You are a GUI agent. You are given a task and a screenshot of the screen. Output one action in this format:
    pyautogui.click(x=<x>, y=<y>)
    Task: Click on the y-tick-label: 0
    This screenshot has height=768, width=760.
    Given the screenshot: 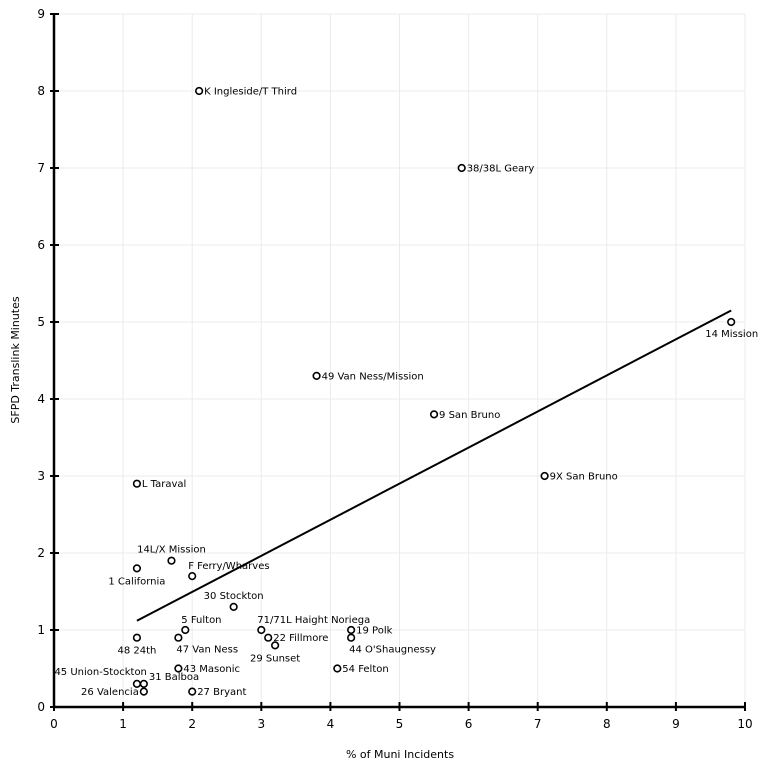 What is the action you would take?
    pyautogui.click(x=41, y=707)
    